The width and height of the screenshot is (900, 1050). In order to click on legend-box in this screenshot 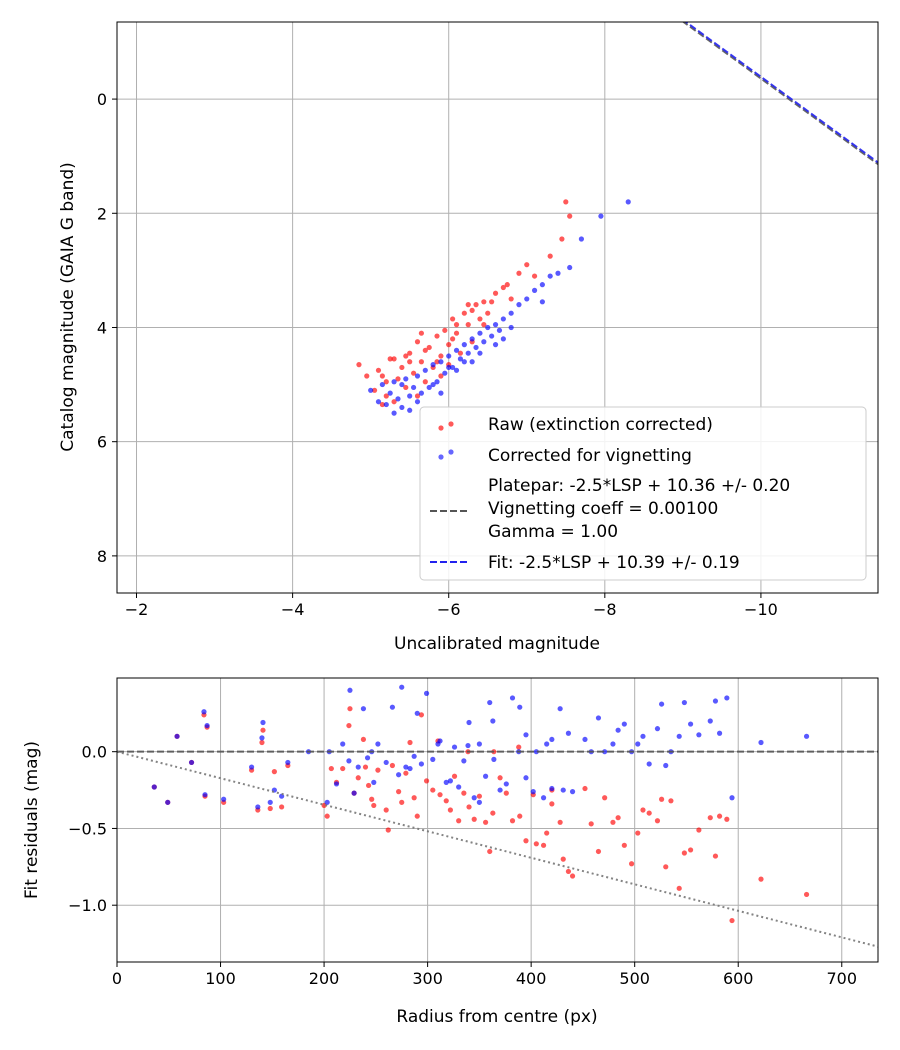, I will do `click(643, 493)`.